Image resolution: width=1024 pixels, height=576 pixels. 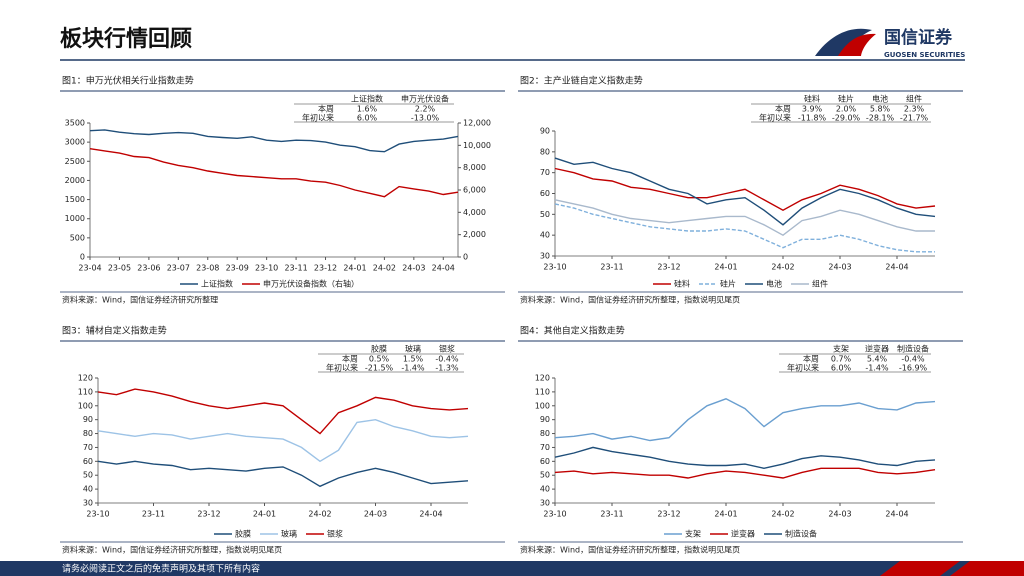 What do you see at coordinates (128, 81) in the screenshot?
I see `chart-title: 图1：申万光伏相关行业指数走势` at bounding box center [128, 81].